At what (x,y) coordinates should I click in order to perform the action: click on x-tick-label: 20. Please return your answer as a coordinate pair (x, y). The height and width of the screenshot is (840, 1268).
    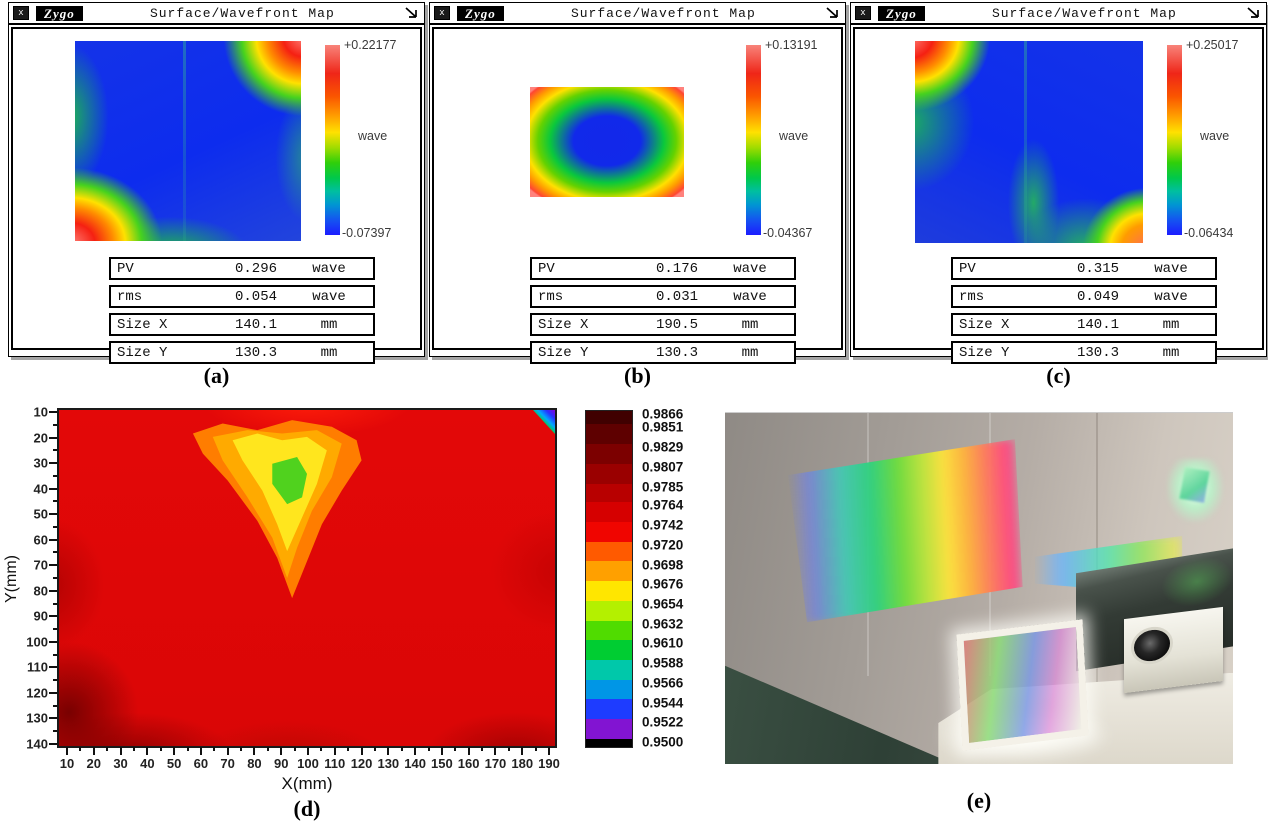
    Looking at the image, I should click on (93, 763).